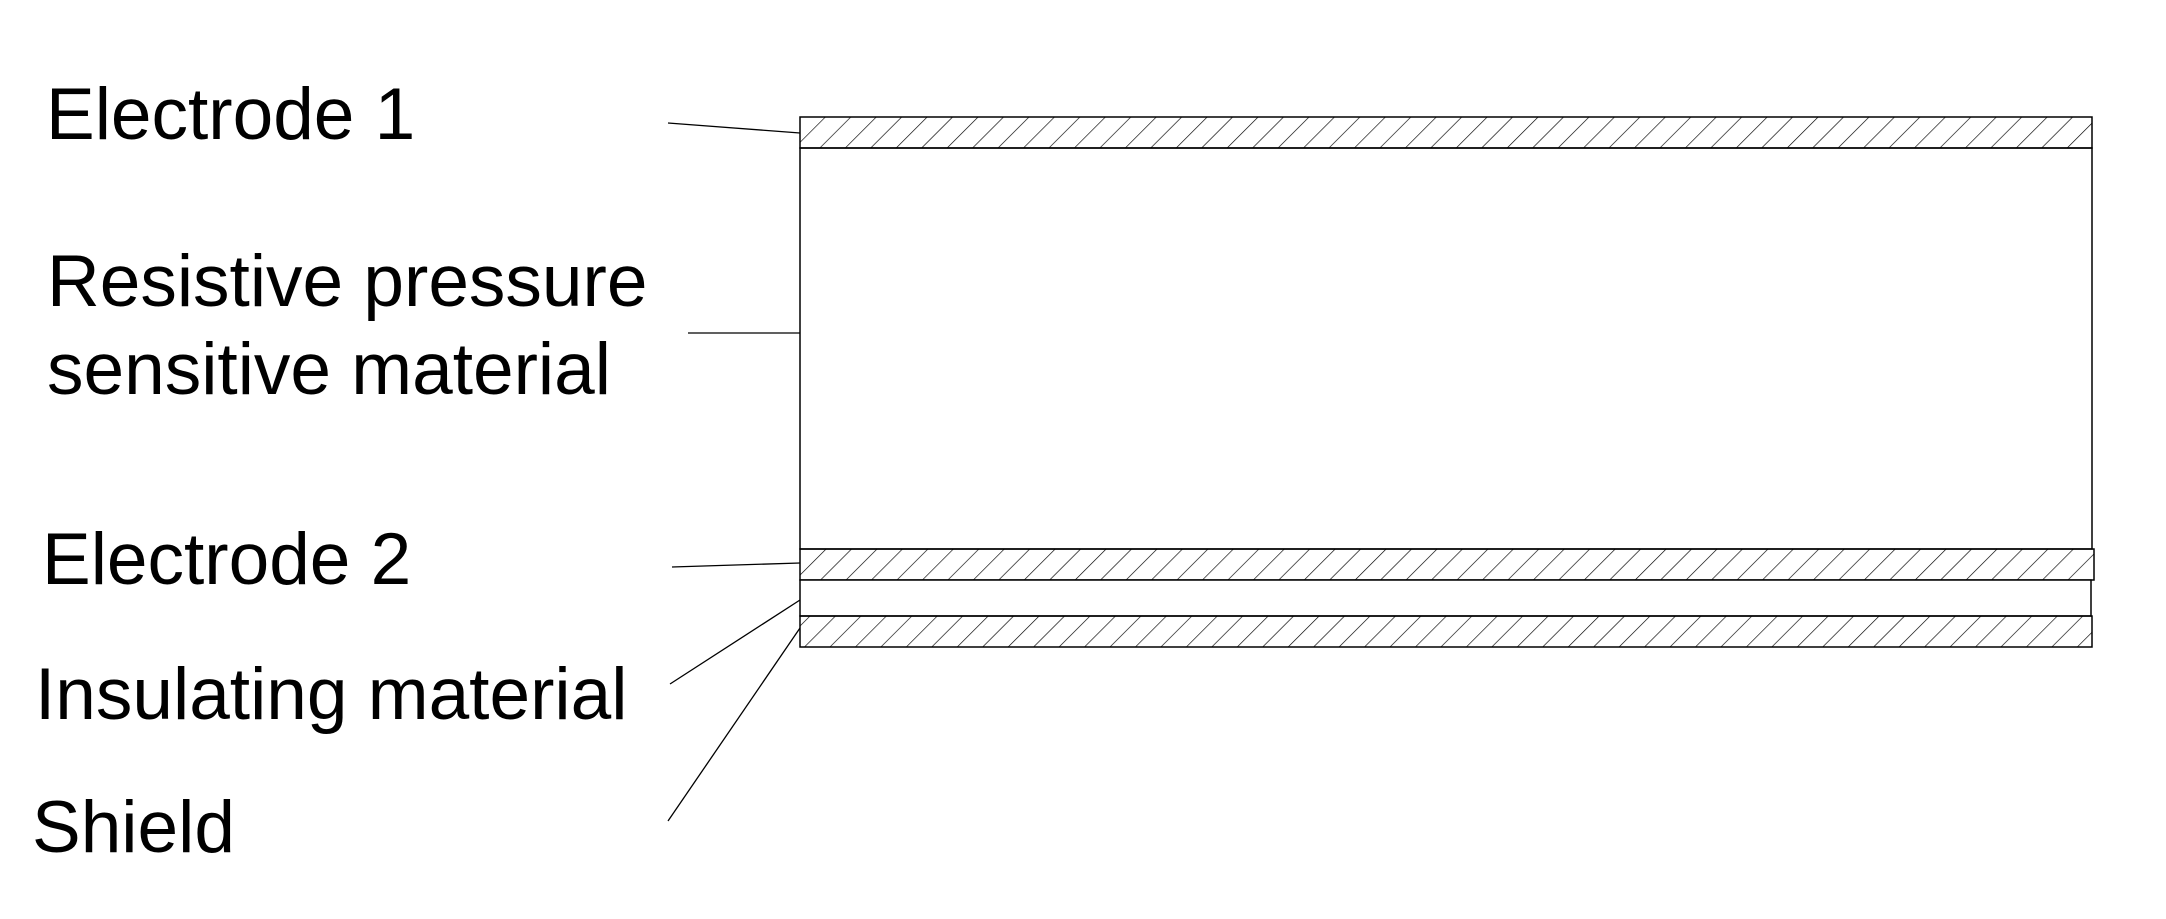  I want to click on insulating-material-label: Insulating material, so click(331, 694).